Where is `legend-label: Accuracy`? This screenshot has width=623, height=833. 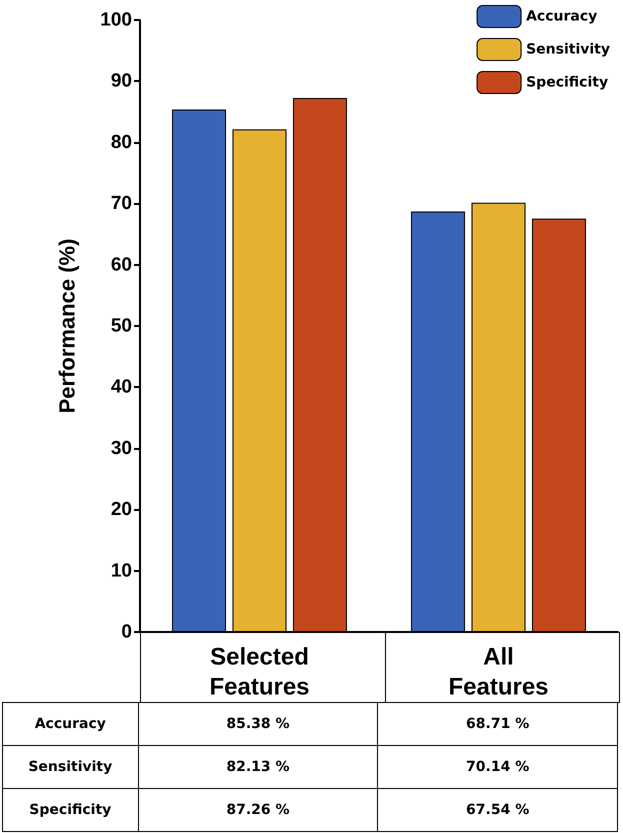
legend-label: Accuracy is located at coordinates (562, 16).